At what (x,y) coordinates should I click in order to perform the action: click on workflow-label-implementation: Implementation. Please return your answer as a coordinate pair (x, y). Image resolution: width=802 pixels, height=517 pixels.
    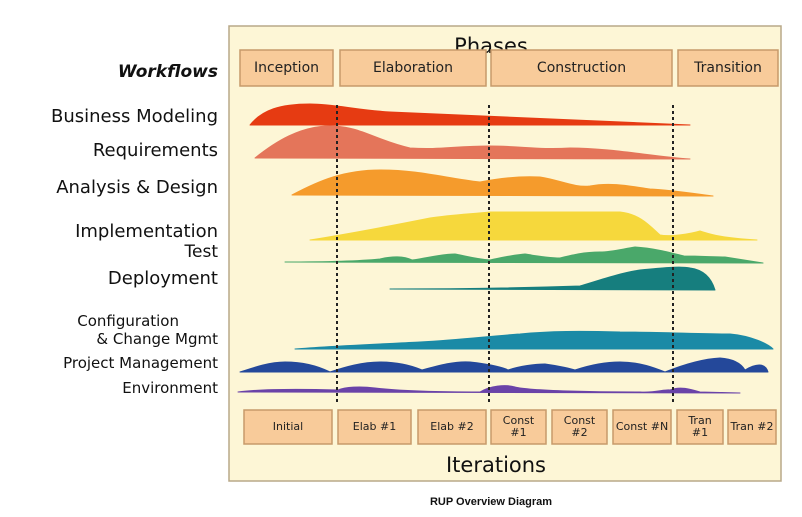
    Looking at the image, I should click on (146, 231).